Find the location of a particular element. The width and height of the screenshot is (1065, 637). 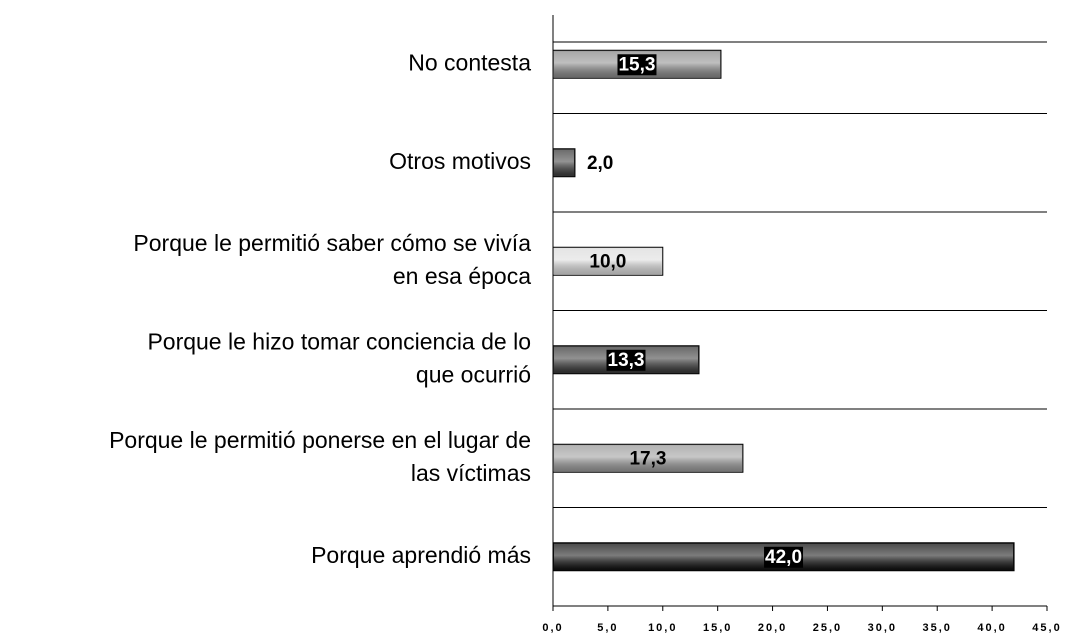

category-label: Porque le hizo tomar conciencia de lo is located at coordinates (339, 341).